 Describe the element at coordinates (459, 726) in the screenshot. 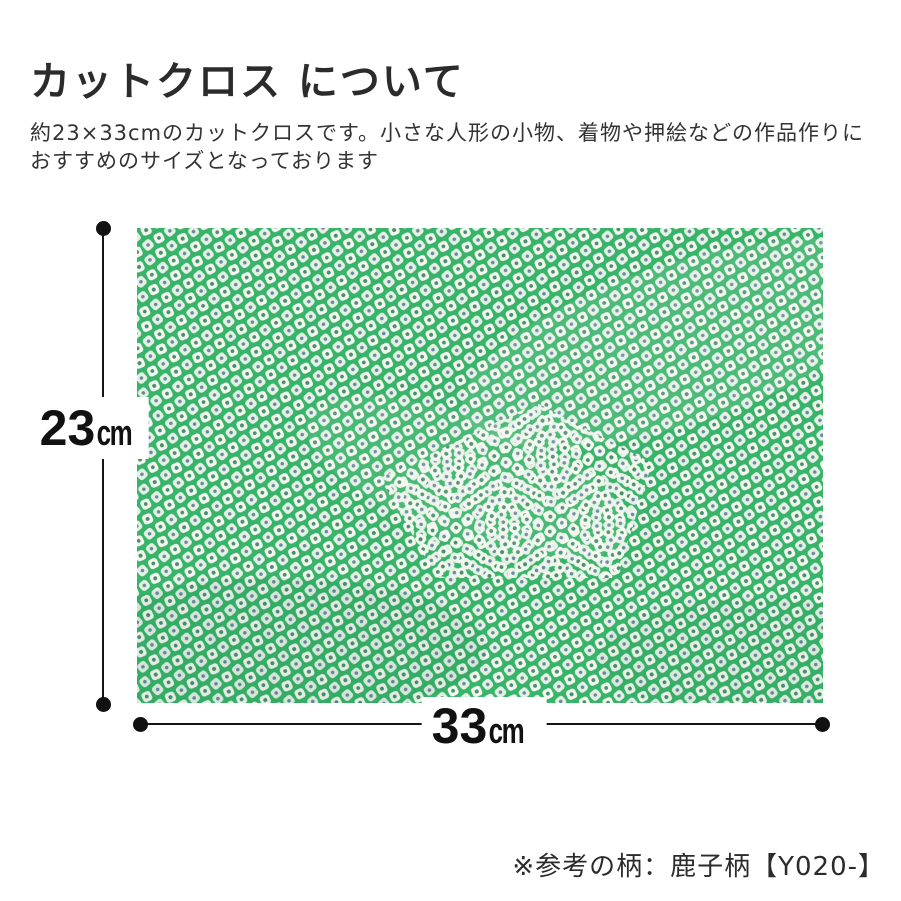

I see `width-value: 33` at that location.